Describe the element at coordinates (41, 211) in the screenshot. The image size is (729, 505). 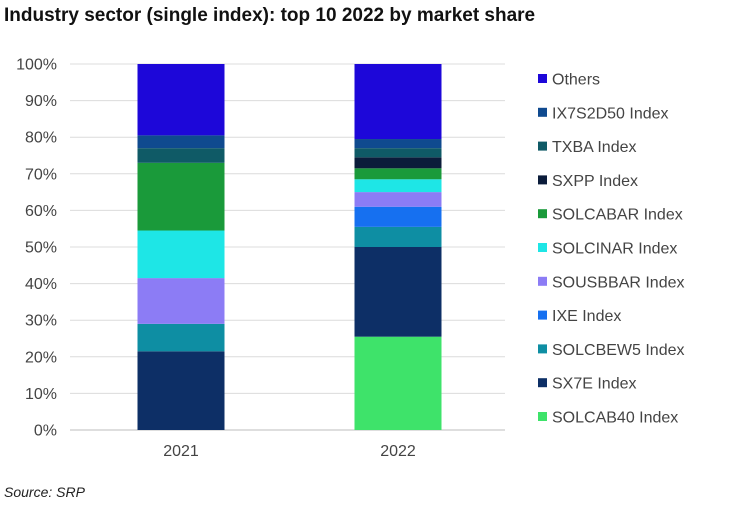
I see `y-tick-label: 60%` at that location.